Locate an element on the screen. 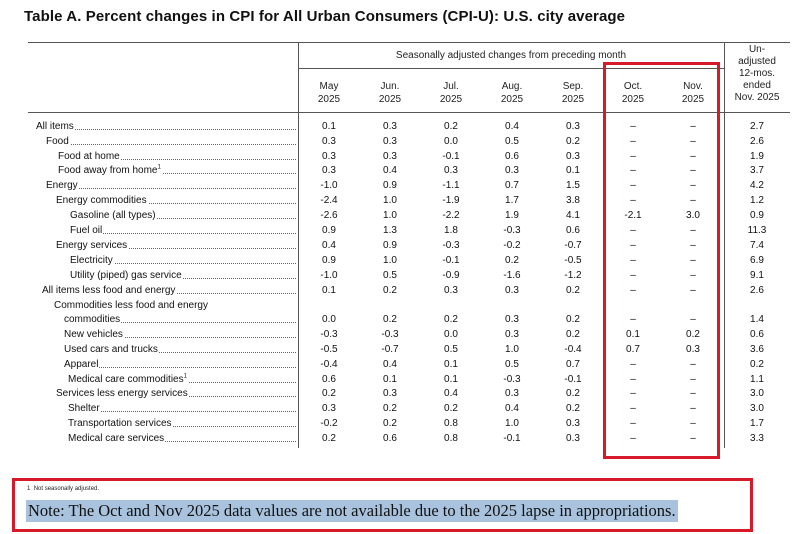 This screenshot has width=811, height=534. table-cell: 0.6 is located at coordinates (573, 230).